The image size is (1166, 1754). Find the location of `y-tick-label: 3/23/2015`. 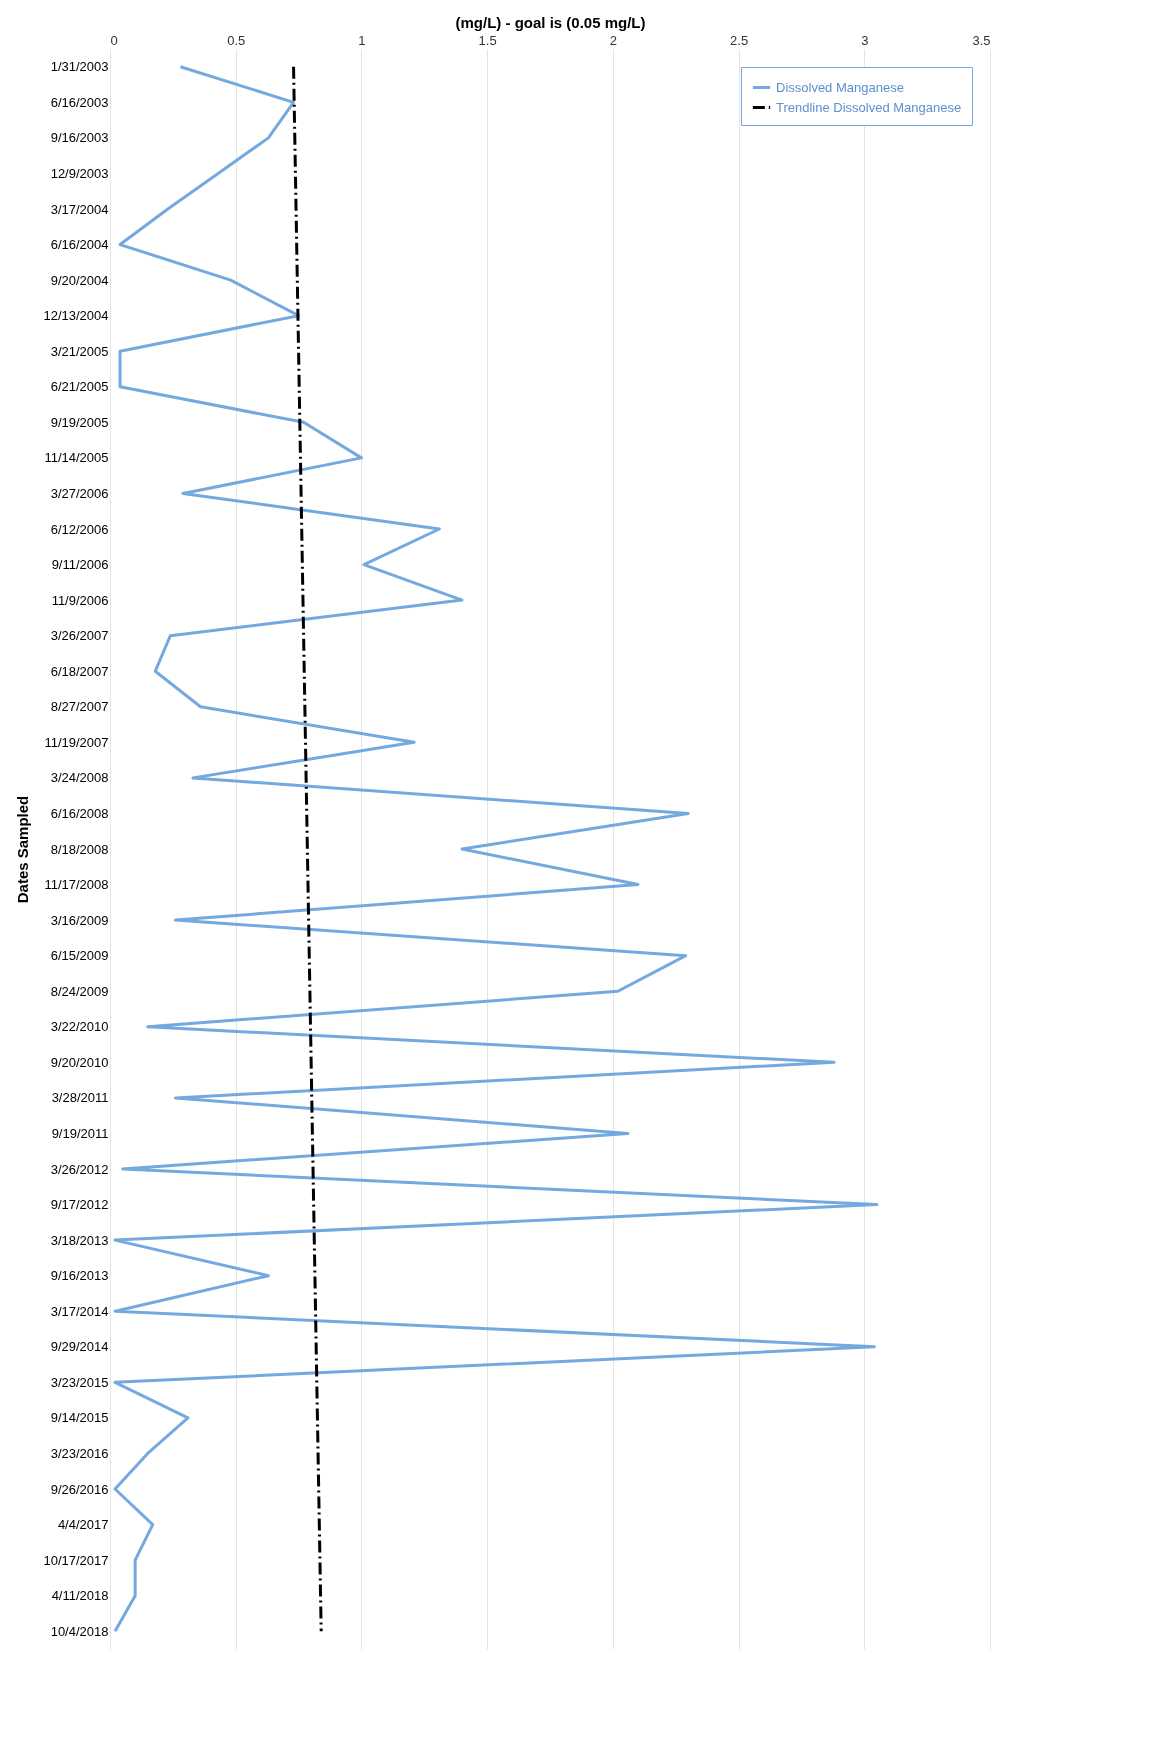

y-tick-label: 3/23/2015 is located at coordinates (79, 1382).